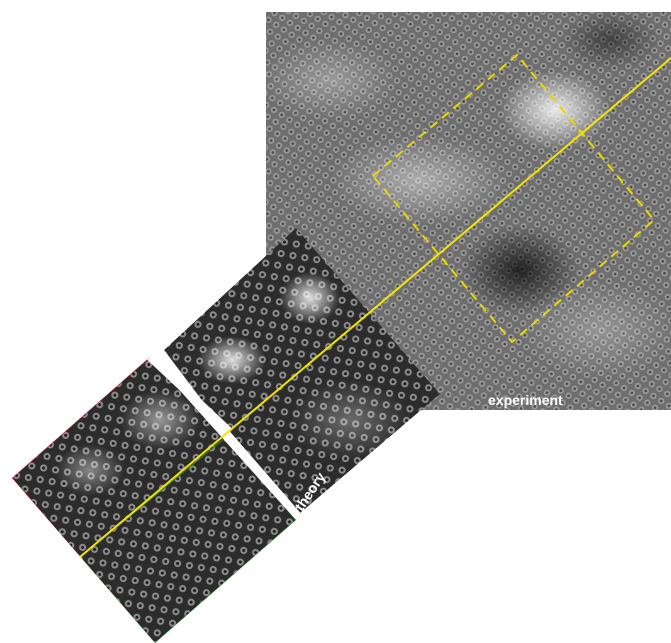 This screenshot has height=643, width=671. I want to click on experiment-label: experiment, so click(525, 400).